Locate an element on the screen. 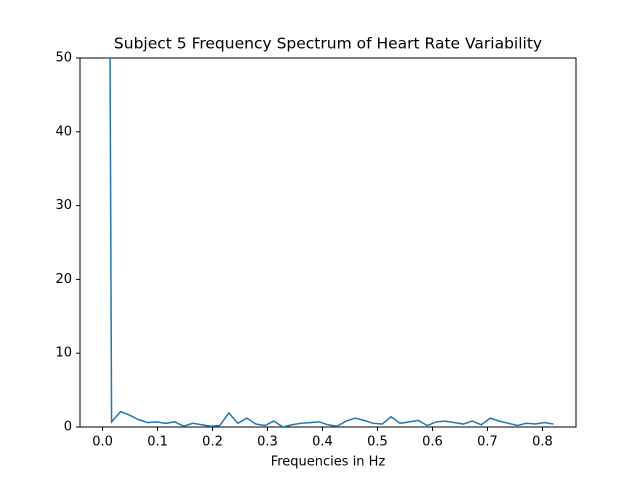  y-tick-label: 30 is located at coordinates (63, 205).